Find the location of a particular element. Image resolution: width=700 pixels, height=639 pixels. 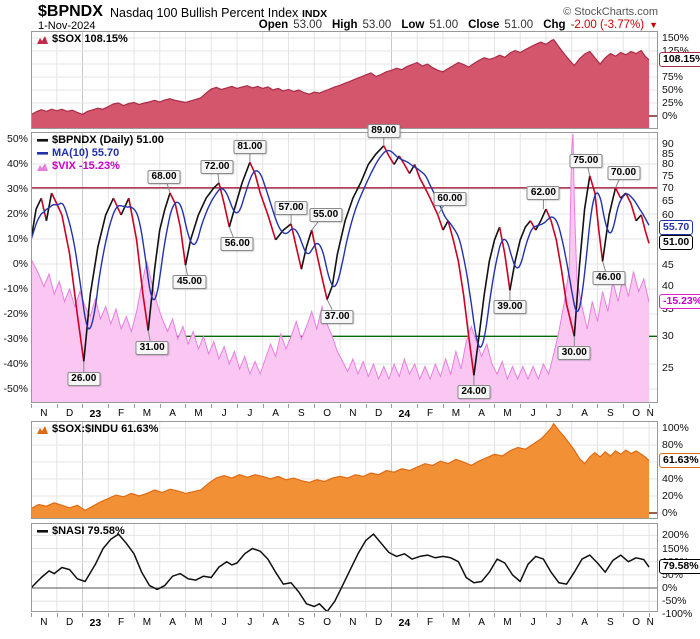

x-axis-label-O: O is located at coordinates (636, 622).